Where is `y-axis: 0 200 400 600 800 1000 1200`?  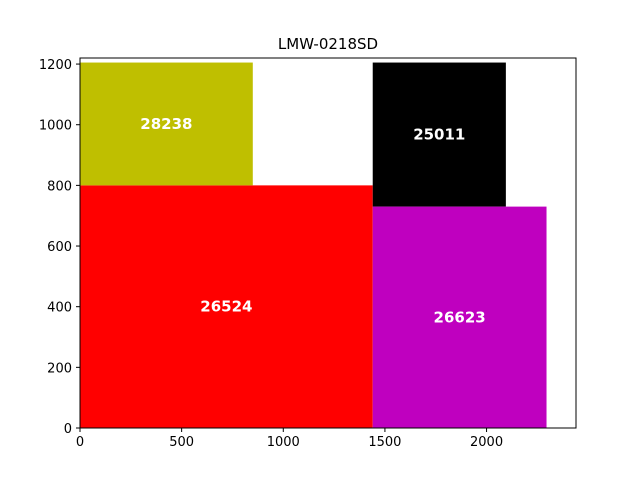 y-axis: 0 200 400 600 800 1000 1200 is located at coordinates (59, 247).